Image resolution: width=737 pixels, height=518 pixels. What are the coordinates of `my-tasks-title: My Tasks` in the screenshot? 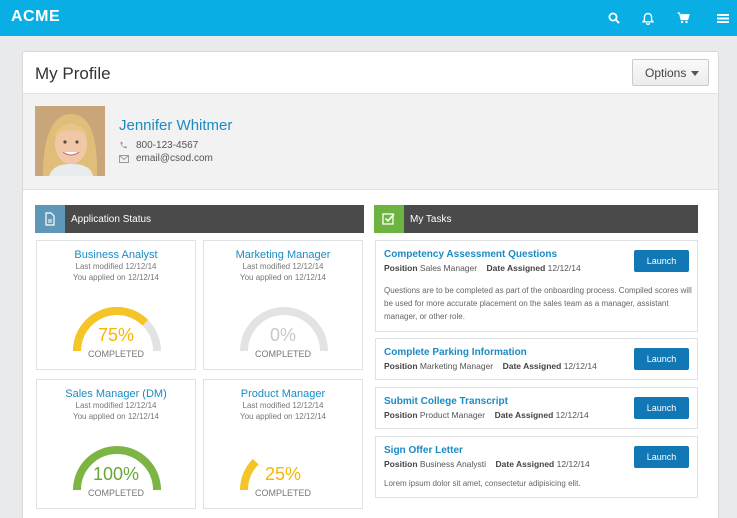 It's located at (431, 219).